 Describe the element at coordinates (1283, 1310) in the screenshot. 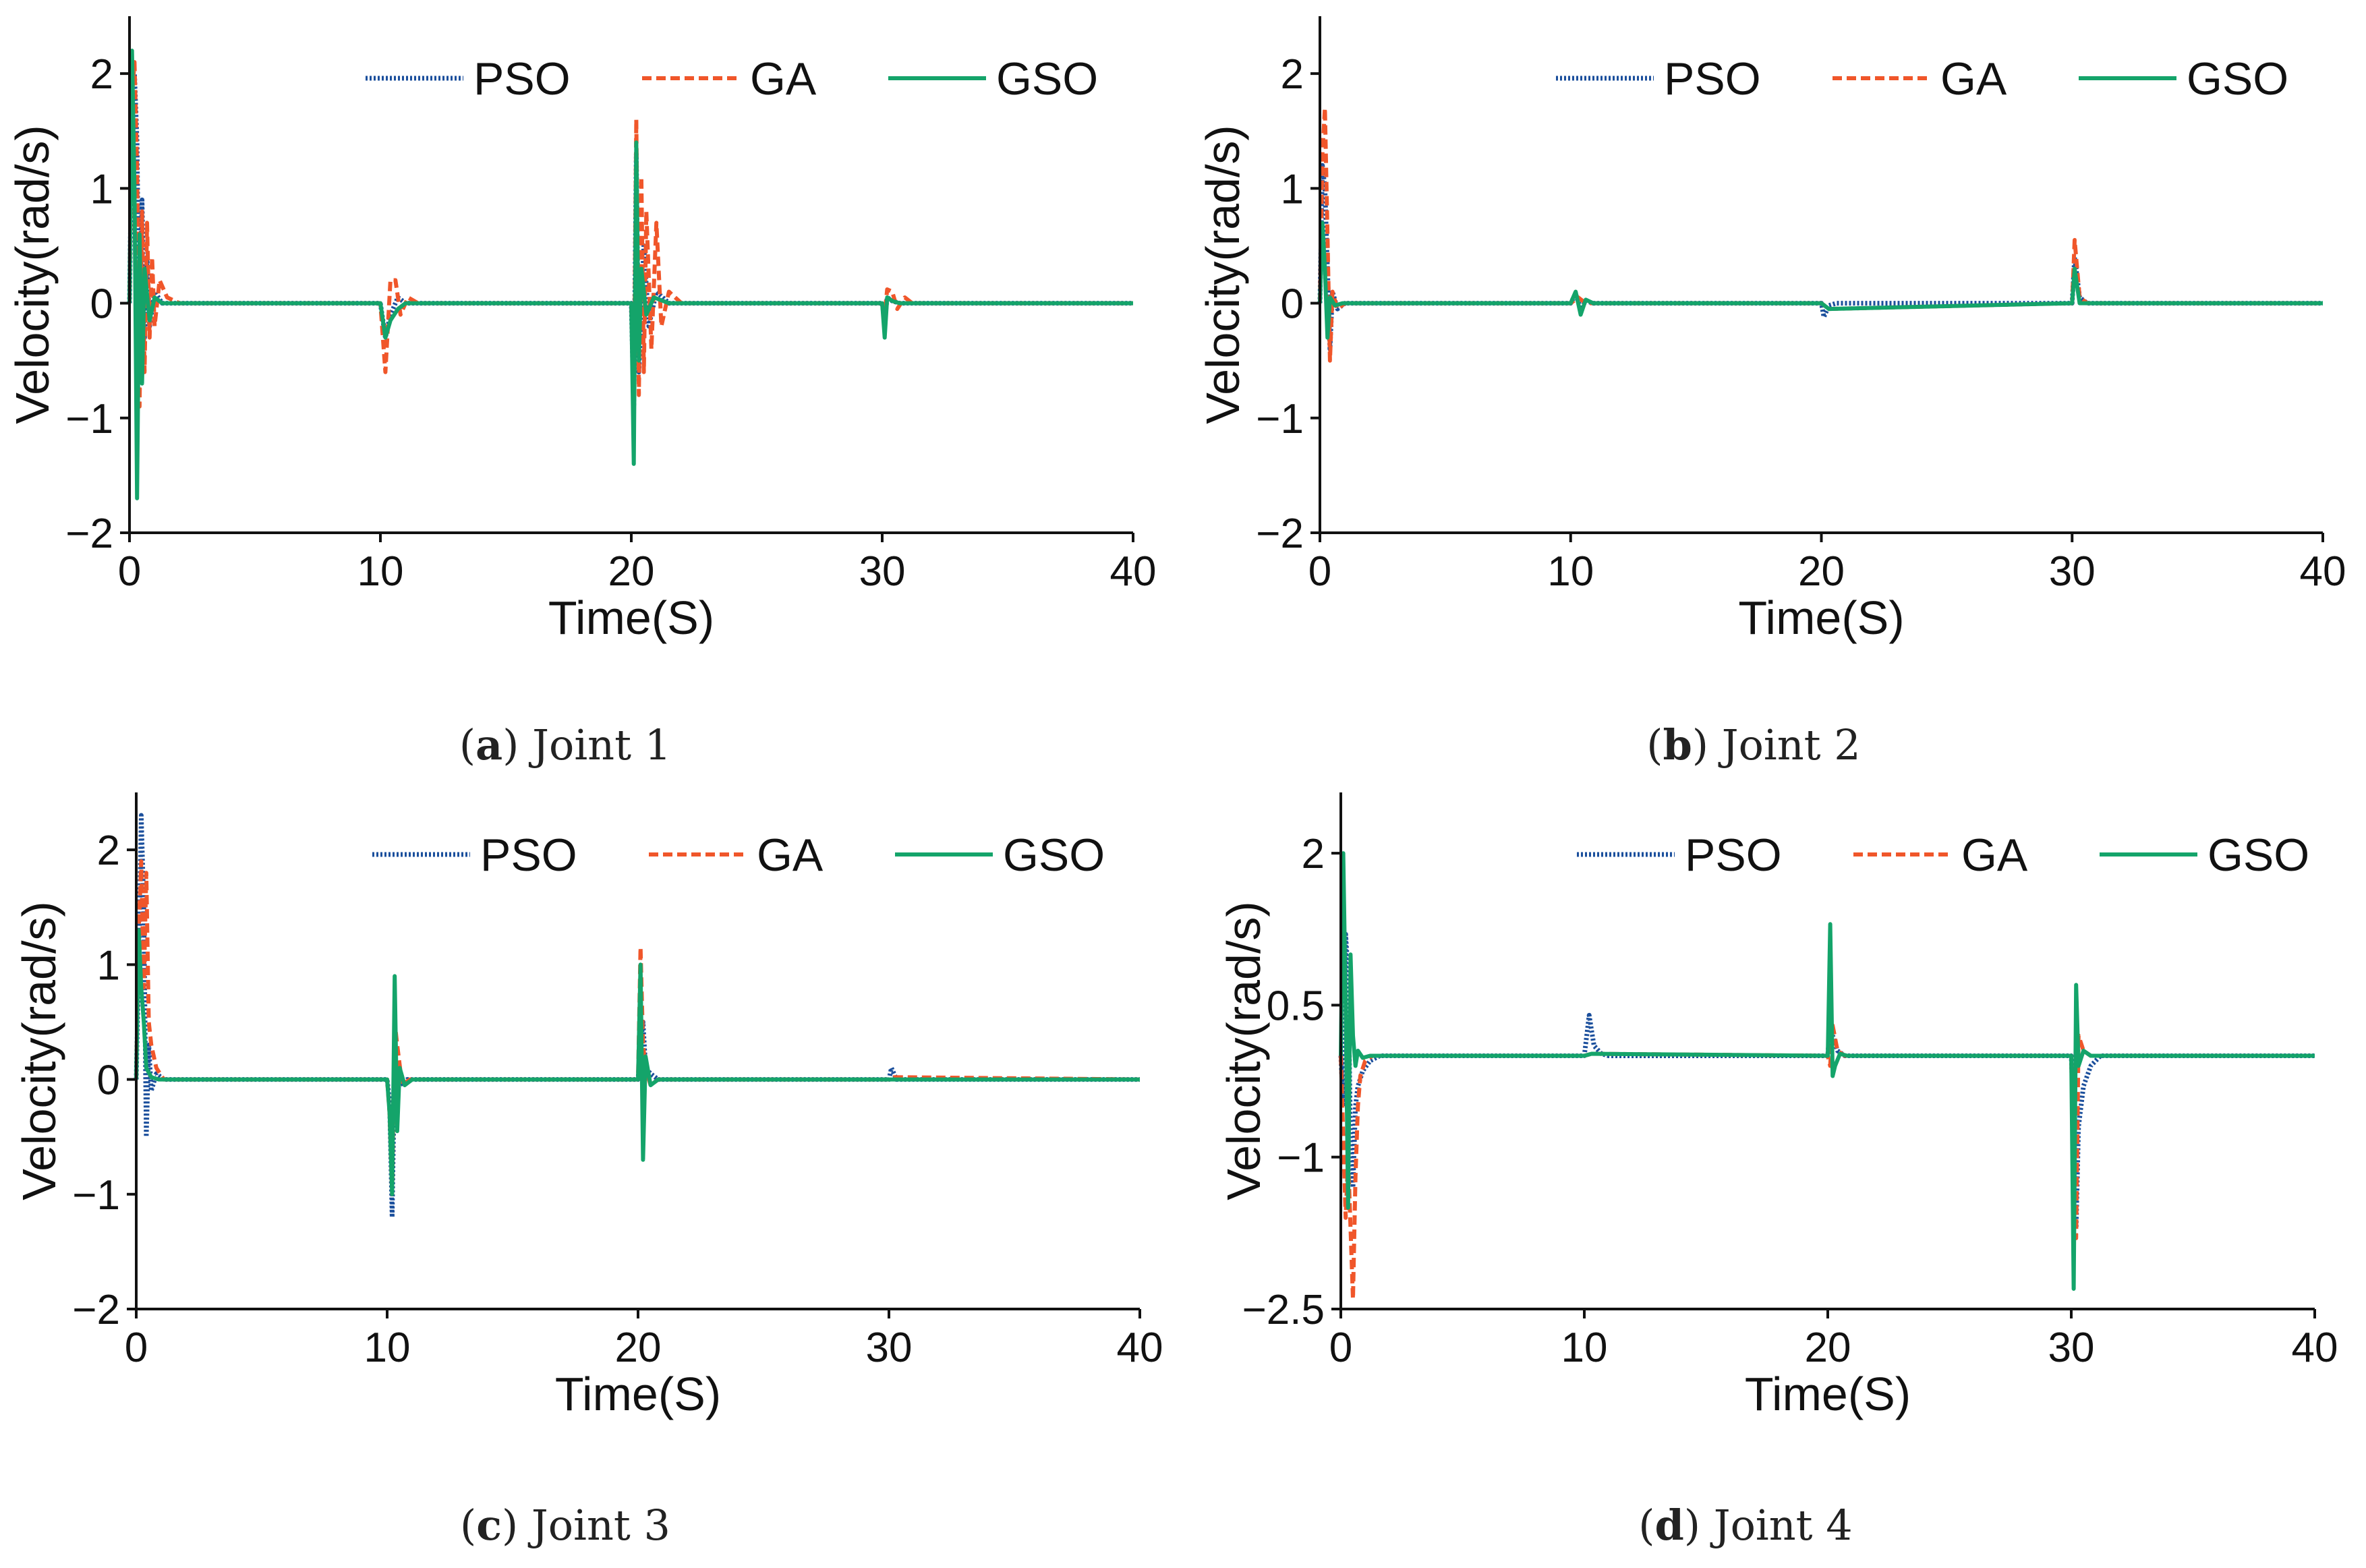

I see `y-tick-label: −2.5` at that location.